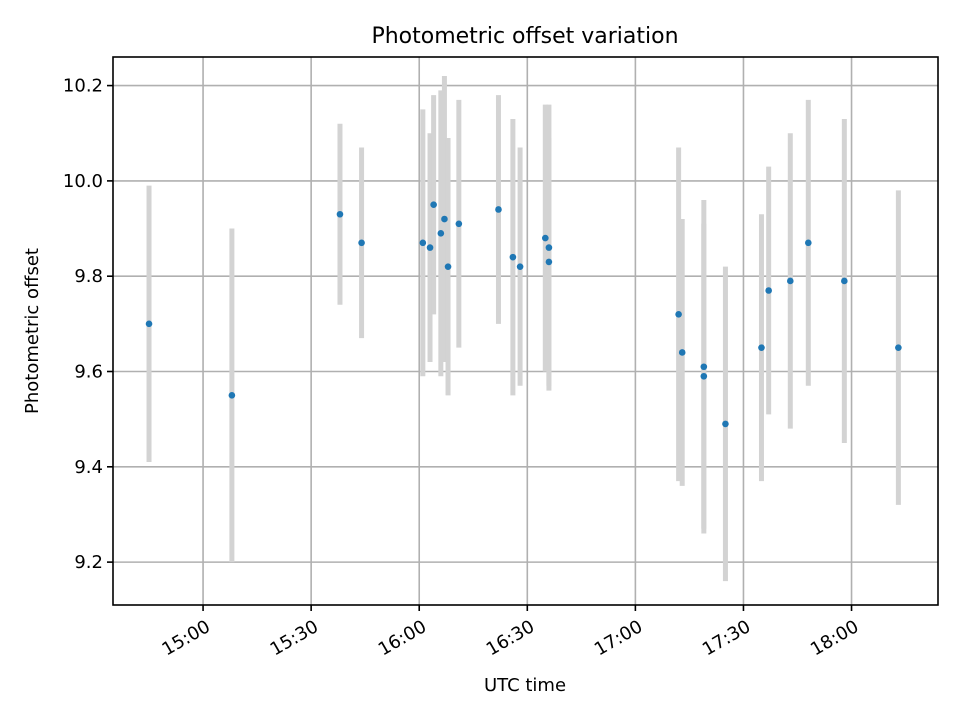  I want to click on y-tick-label: 10.0, so click(83, 181).